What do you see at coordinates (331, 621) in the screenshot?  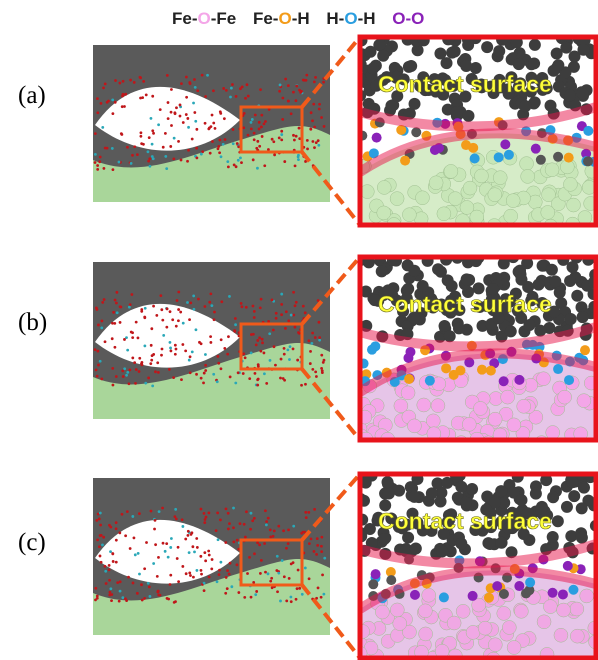 I see `zoom-connector` at bounding box center [331, 621].